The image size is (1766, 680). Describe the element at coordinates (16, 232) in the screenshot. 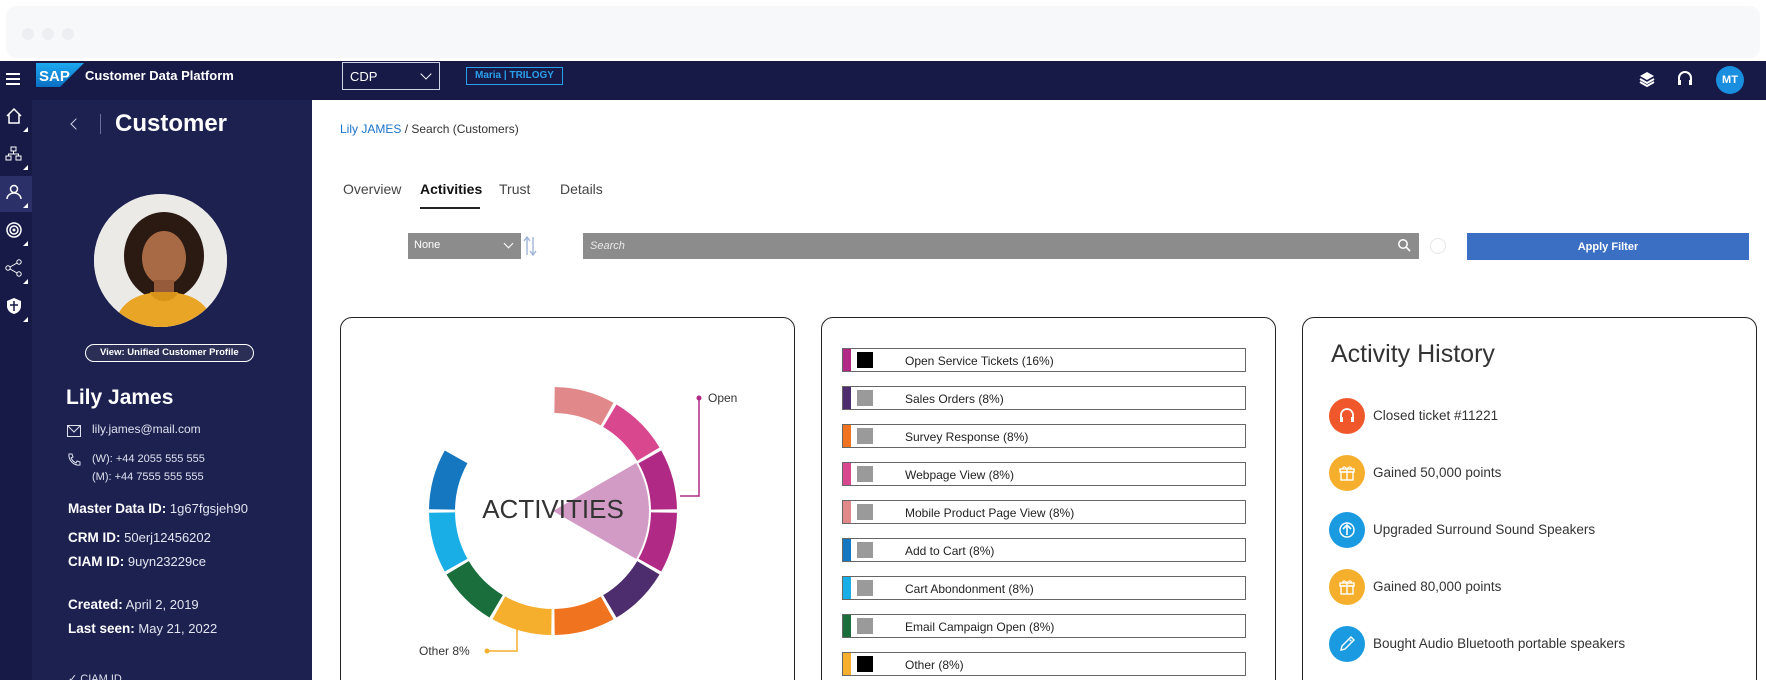

I see `rail-target` at that location.